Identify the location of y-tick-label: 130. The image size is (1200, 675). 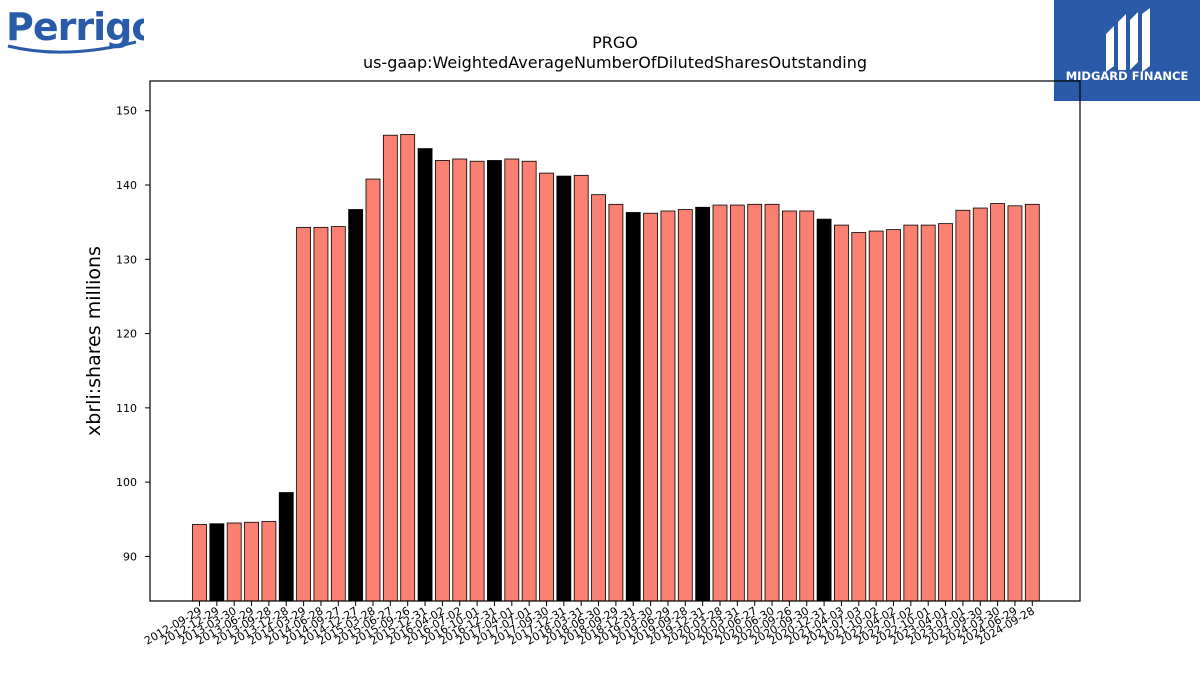
(126, 259).